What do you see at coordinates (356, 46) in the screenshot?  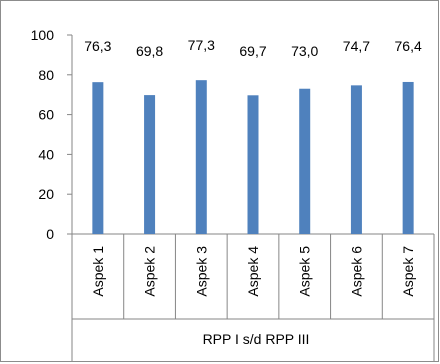 I see `data-label: 74,7` at bounding box center [356, 46].